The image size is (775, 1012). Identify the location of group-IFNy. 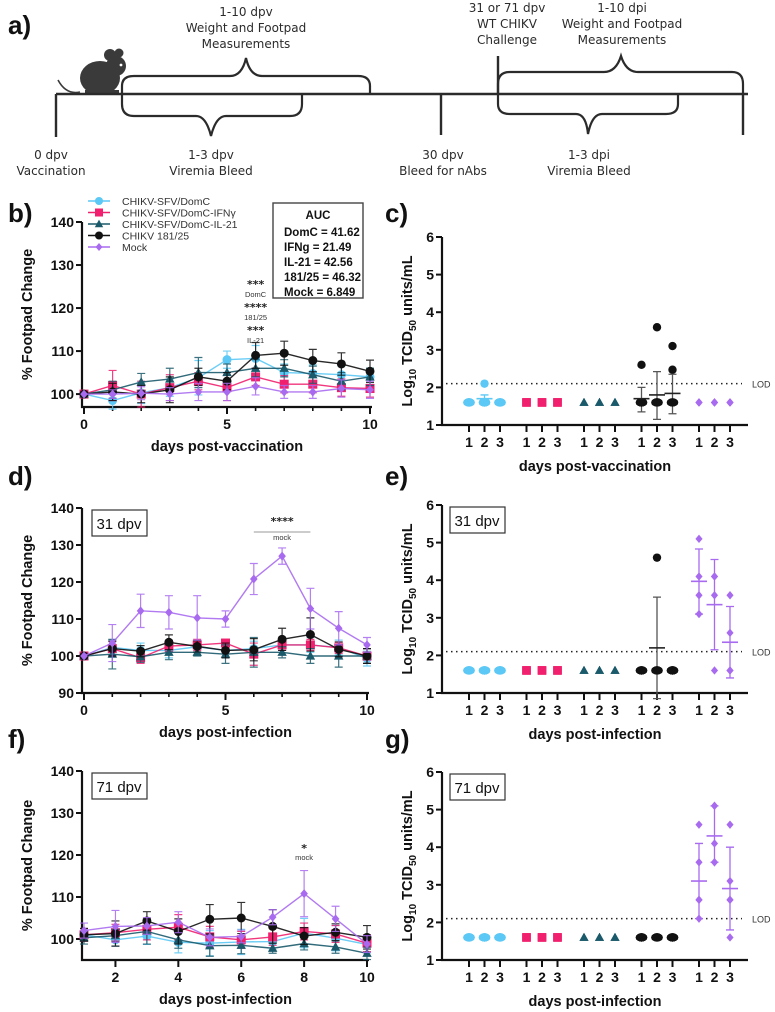
(542, 670).